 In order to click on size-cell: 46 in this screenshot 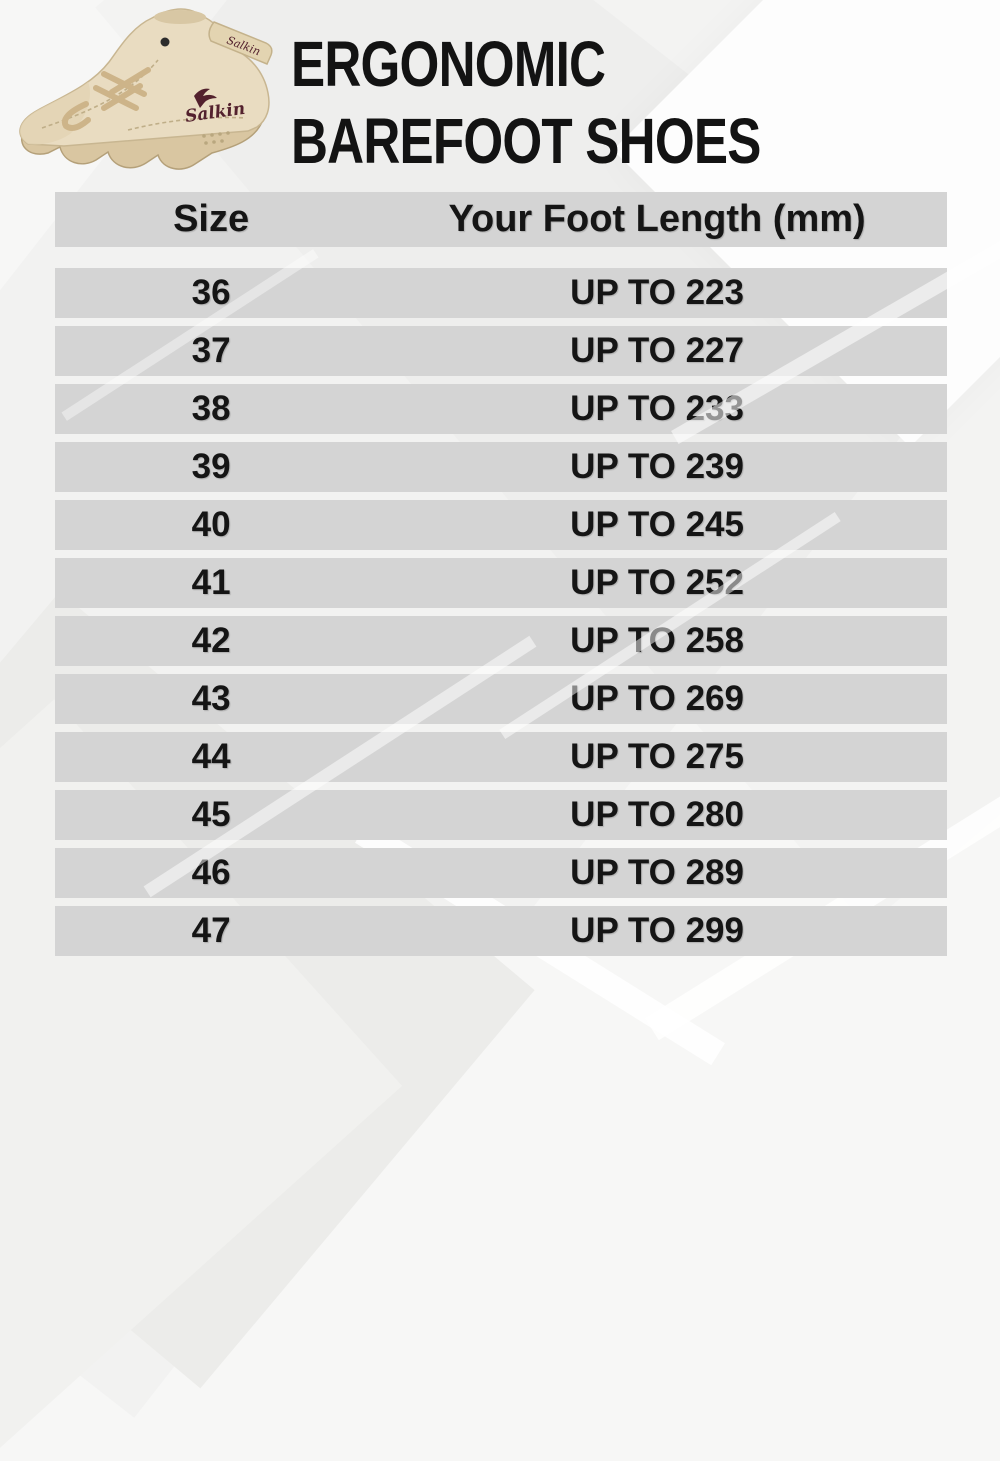, I will do `click(211, 872)`.